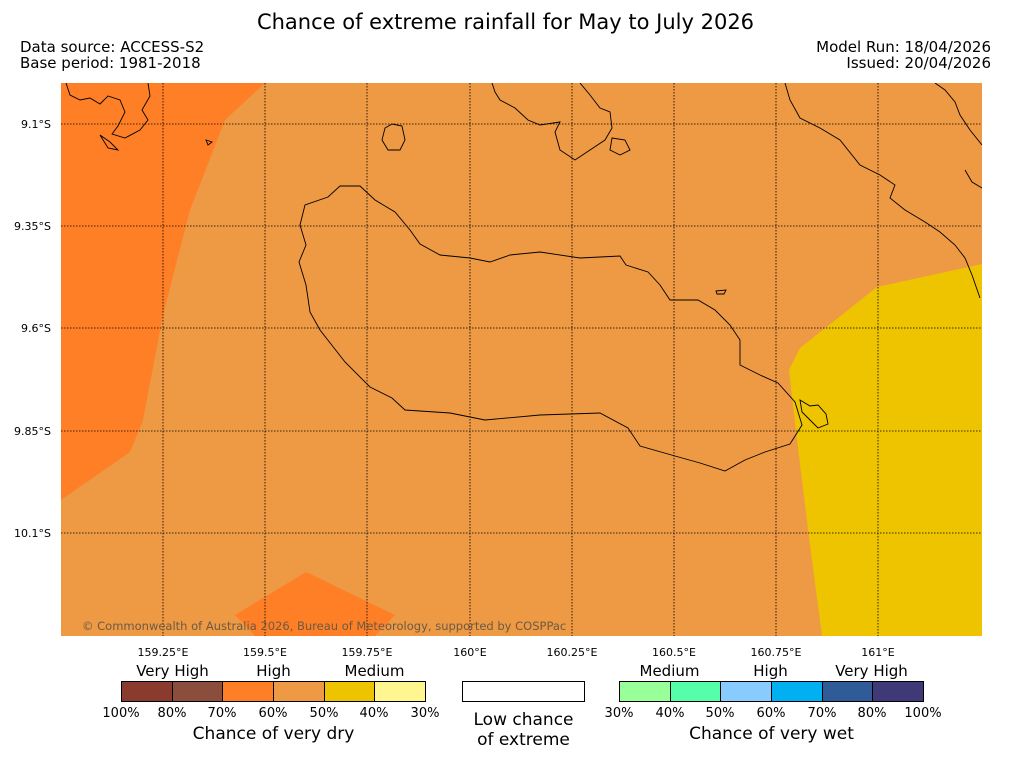  What do you see at coordinates (523, 720) in the screenshot?
I see `low-chance-line1: Low chance` at bounding box center [523, 720].